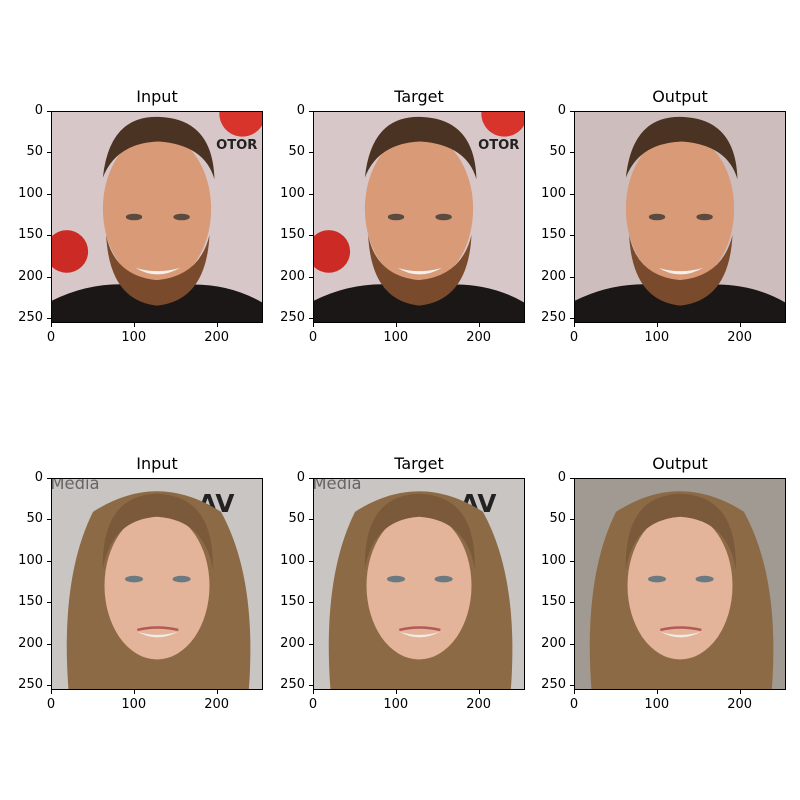 This screenshot has height=800, width=800. What do you see at coordinates (157, 584) in the screenshot?
I see `face-image-input: Media AV` at bounding box center [157, 584].